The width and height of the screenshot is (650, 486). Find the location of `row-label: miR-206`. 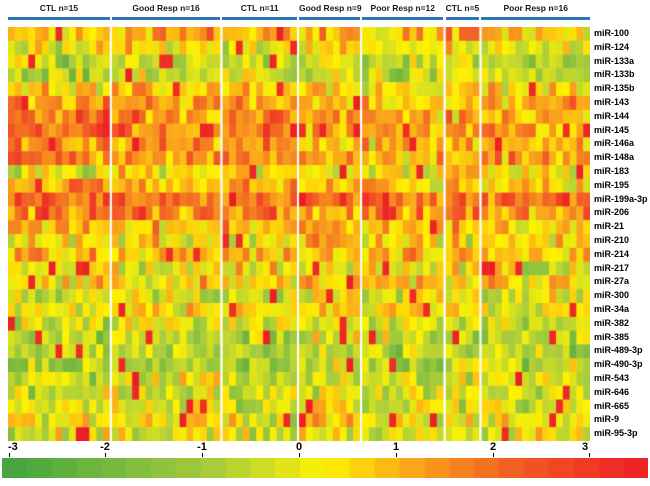

row-label: miR-206 is located at coordinates (612, 212).